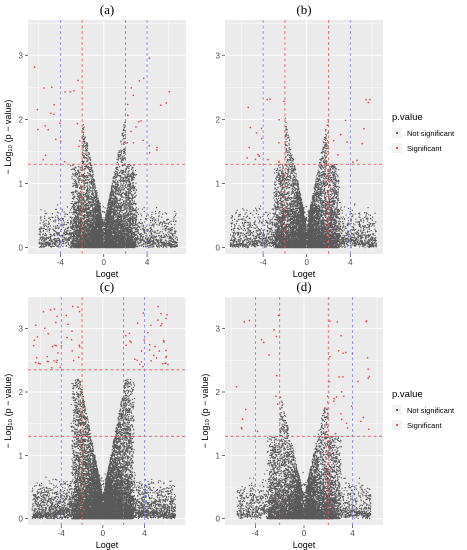 This screenshot has width=467, height=550. Describe the element at coordinates (218, 392) in the screenshot. I see `y-tick-label: 2` at that location.